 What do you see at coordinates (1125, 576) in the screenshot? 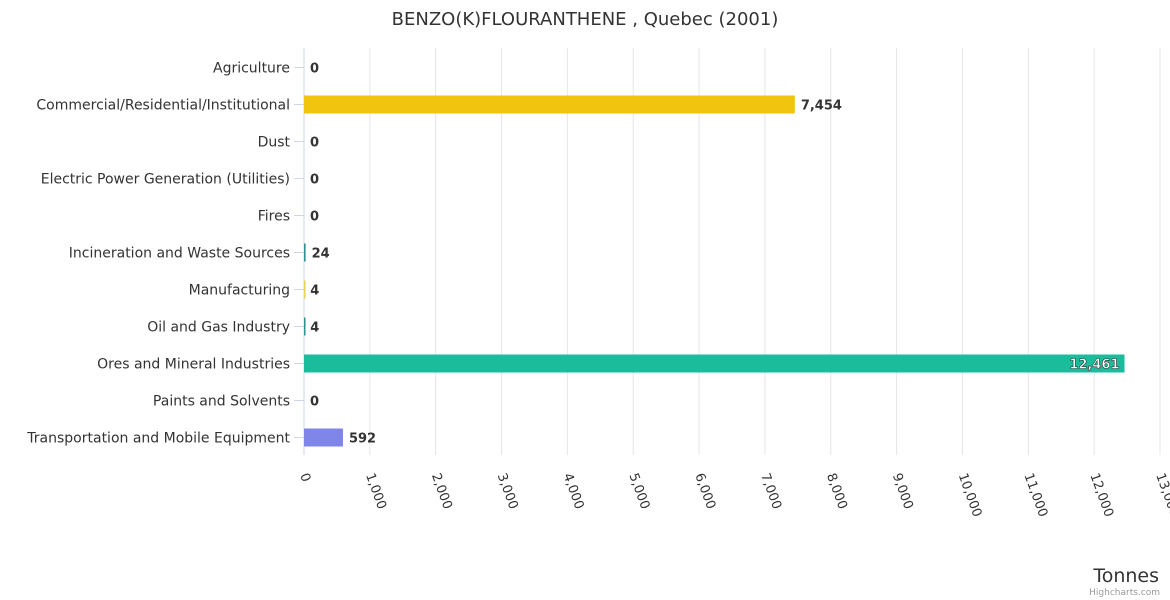
I see `x-axis-title: Tonnes` at bounding box center [1125, 576].